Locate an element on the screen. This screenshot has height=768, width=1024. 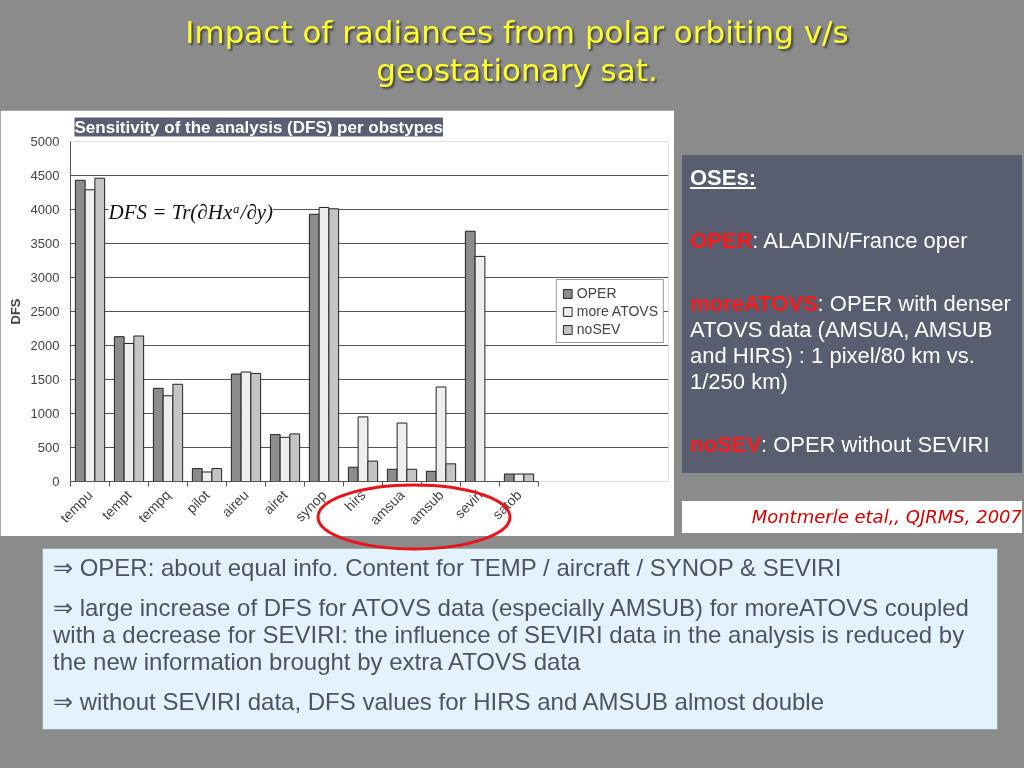
annotation: DFS = Tr(∂Hxᵃ/∂y) is located at coordinates (190, 211).